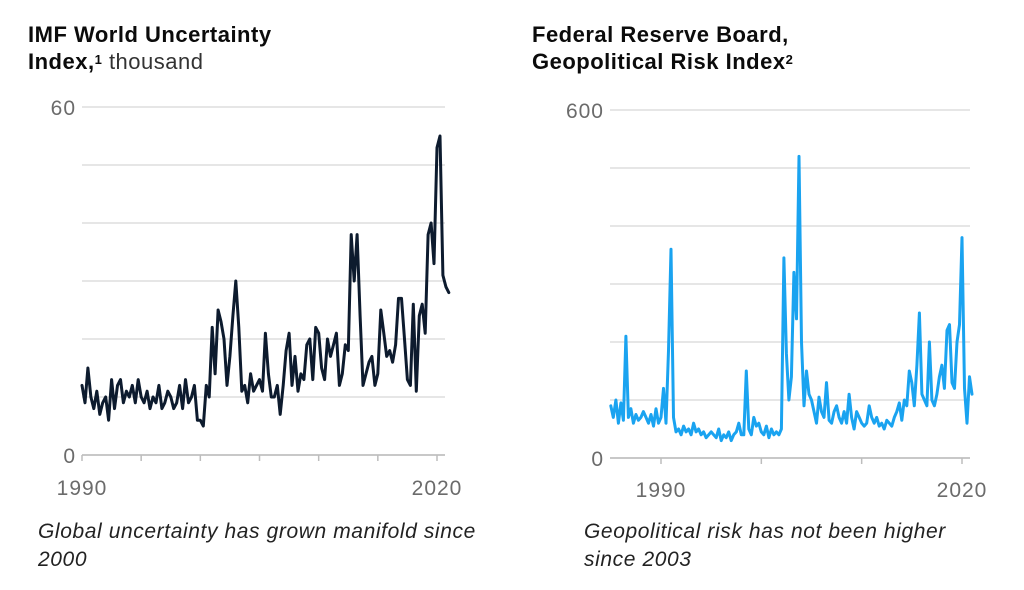 This screenshot has width=1024, height=590. I want to click on left-chart-title: IMF World Uncertainty Index,1 thousand, so click(150, 48).